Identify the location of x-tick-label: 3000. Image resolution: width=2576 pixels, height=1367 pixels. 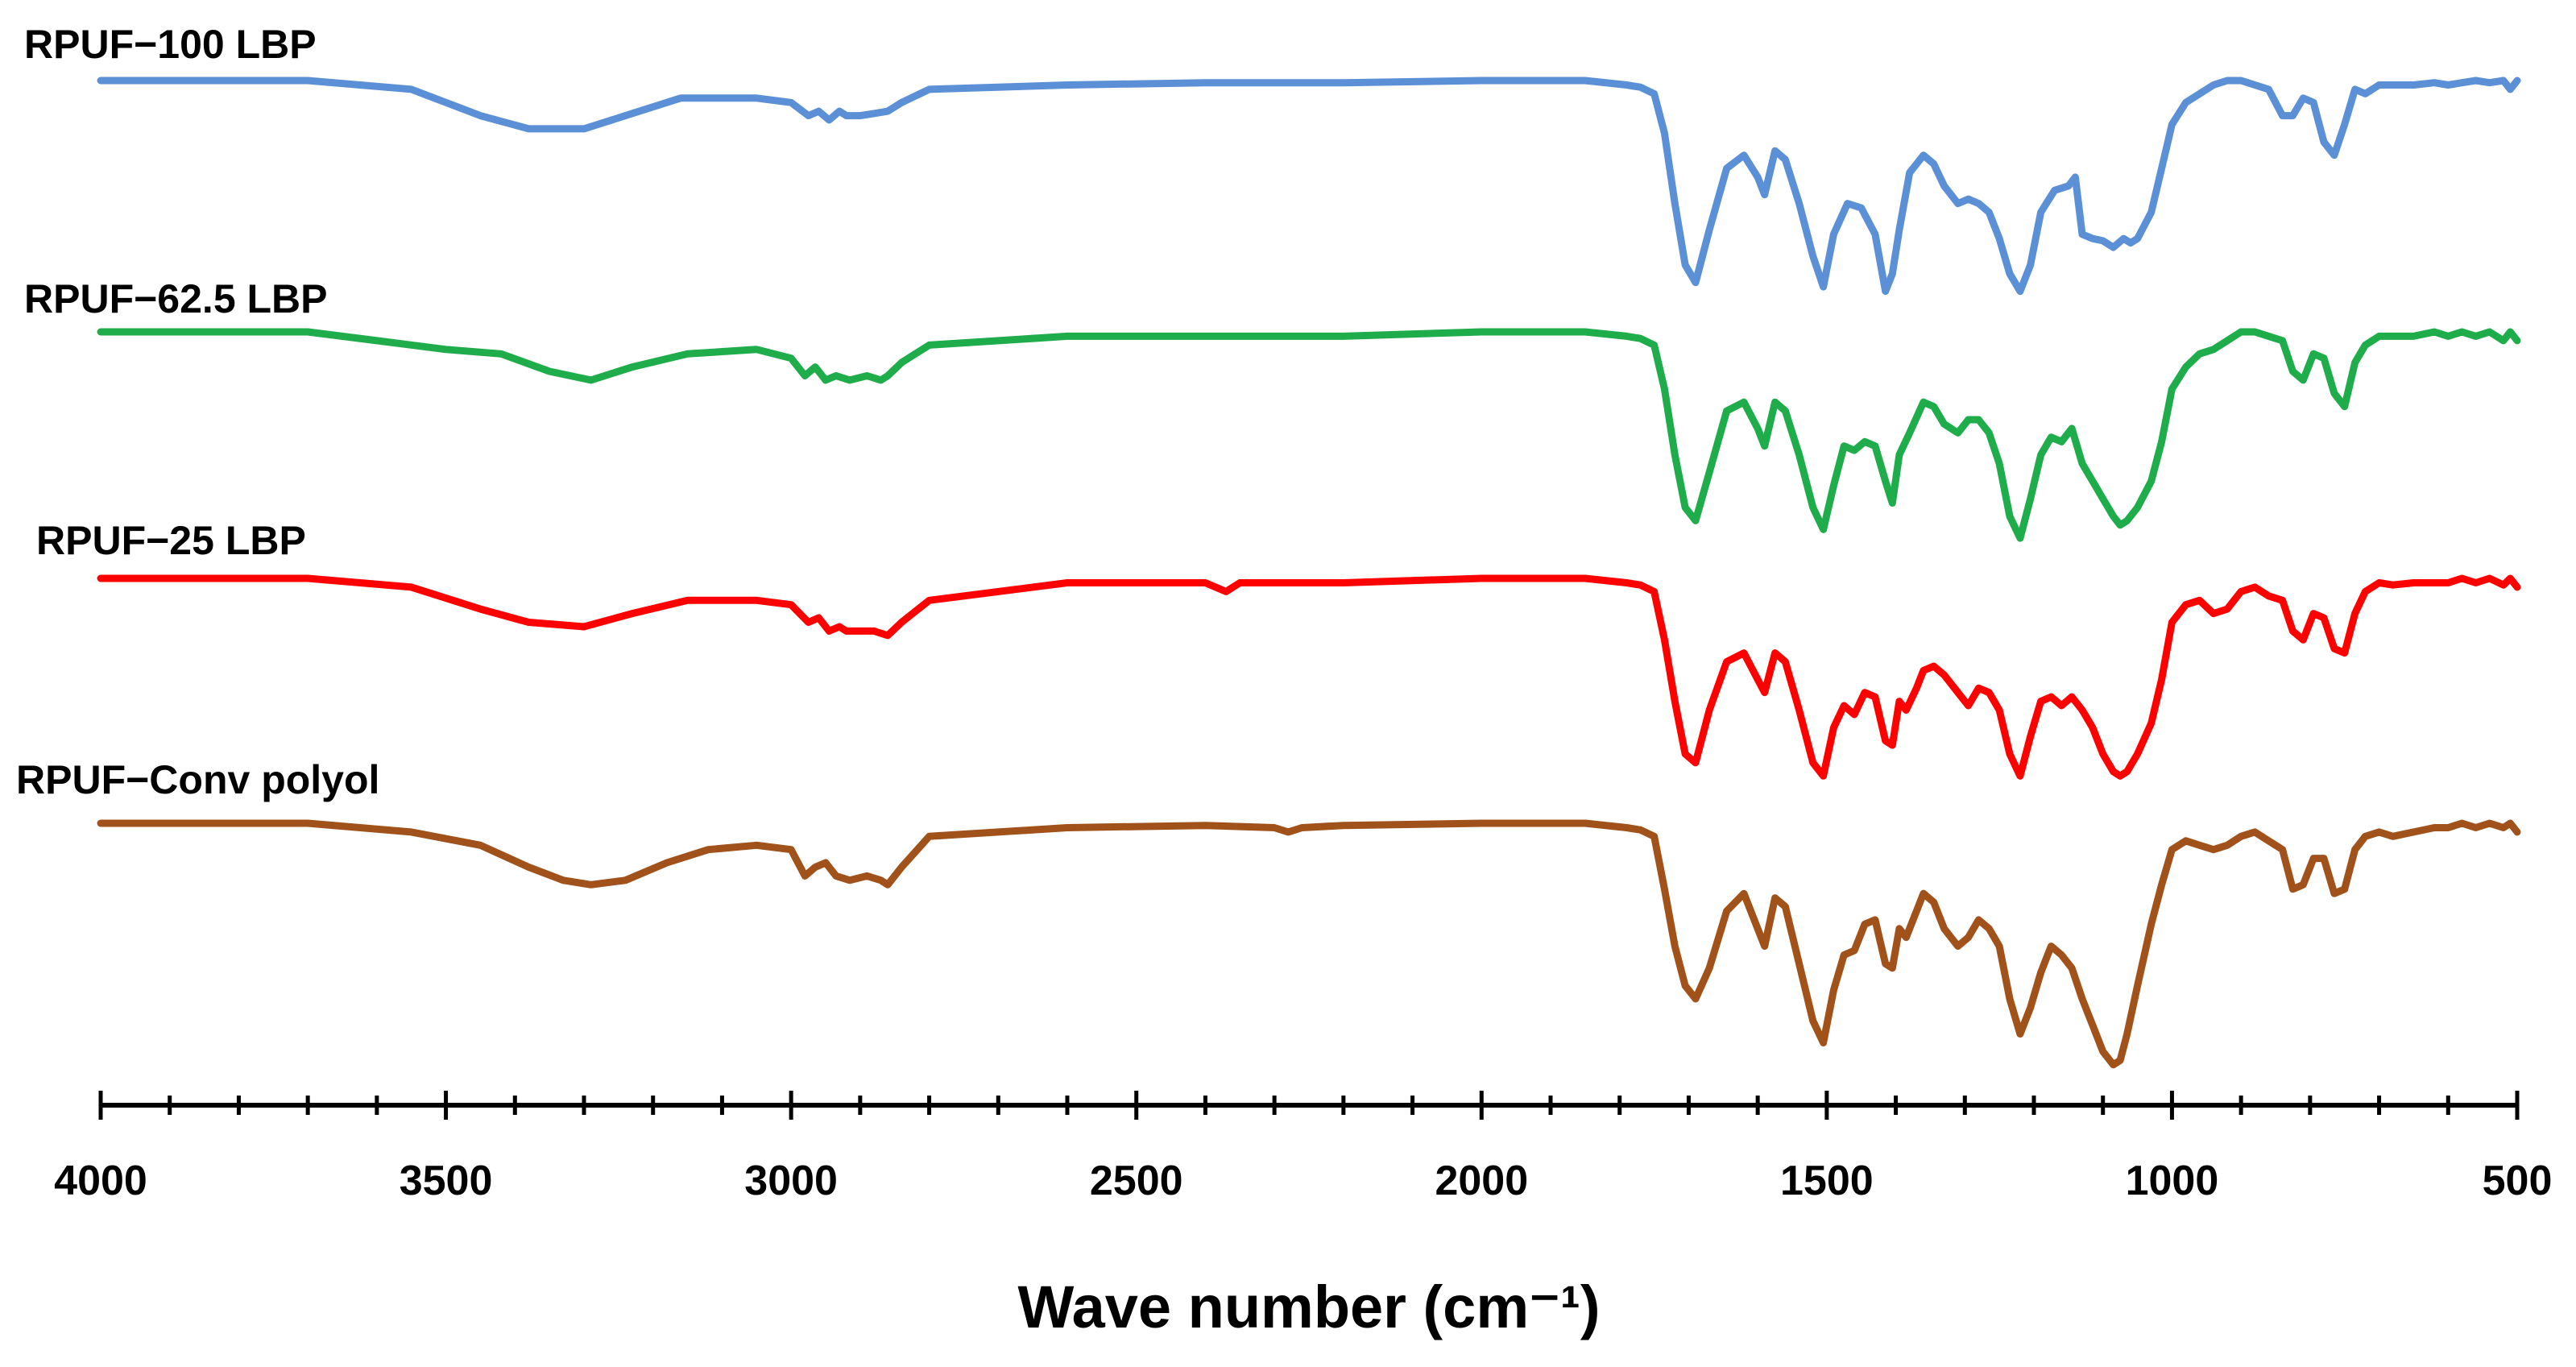
(791, 1181).